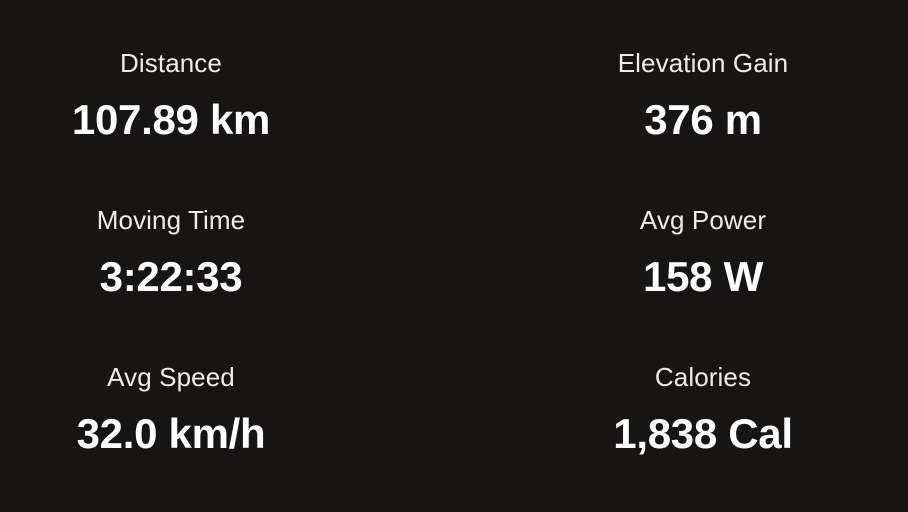  Describe the element at coordinates (703, 95) in the screenshot. I see `stat-elevation-gain: Elevation Gain 376 m` at that location.